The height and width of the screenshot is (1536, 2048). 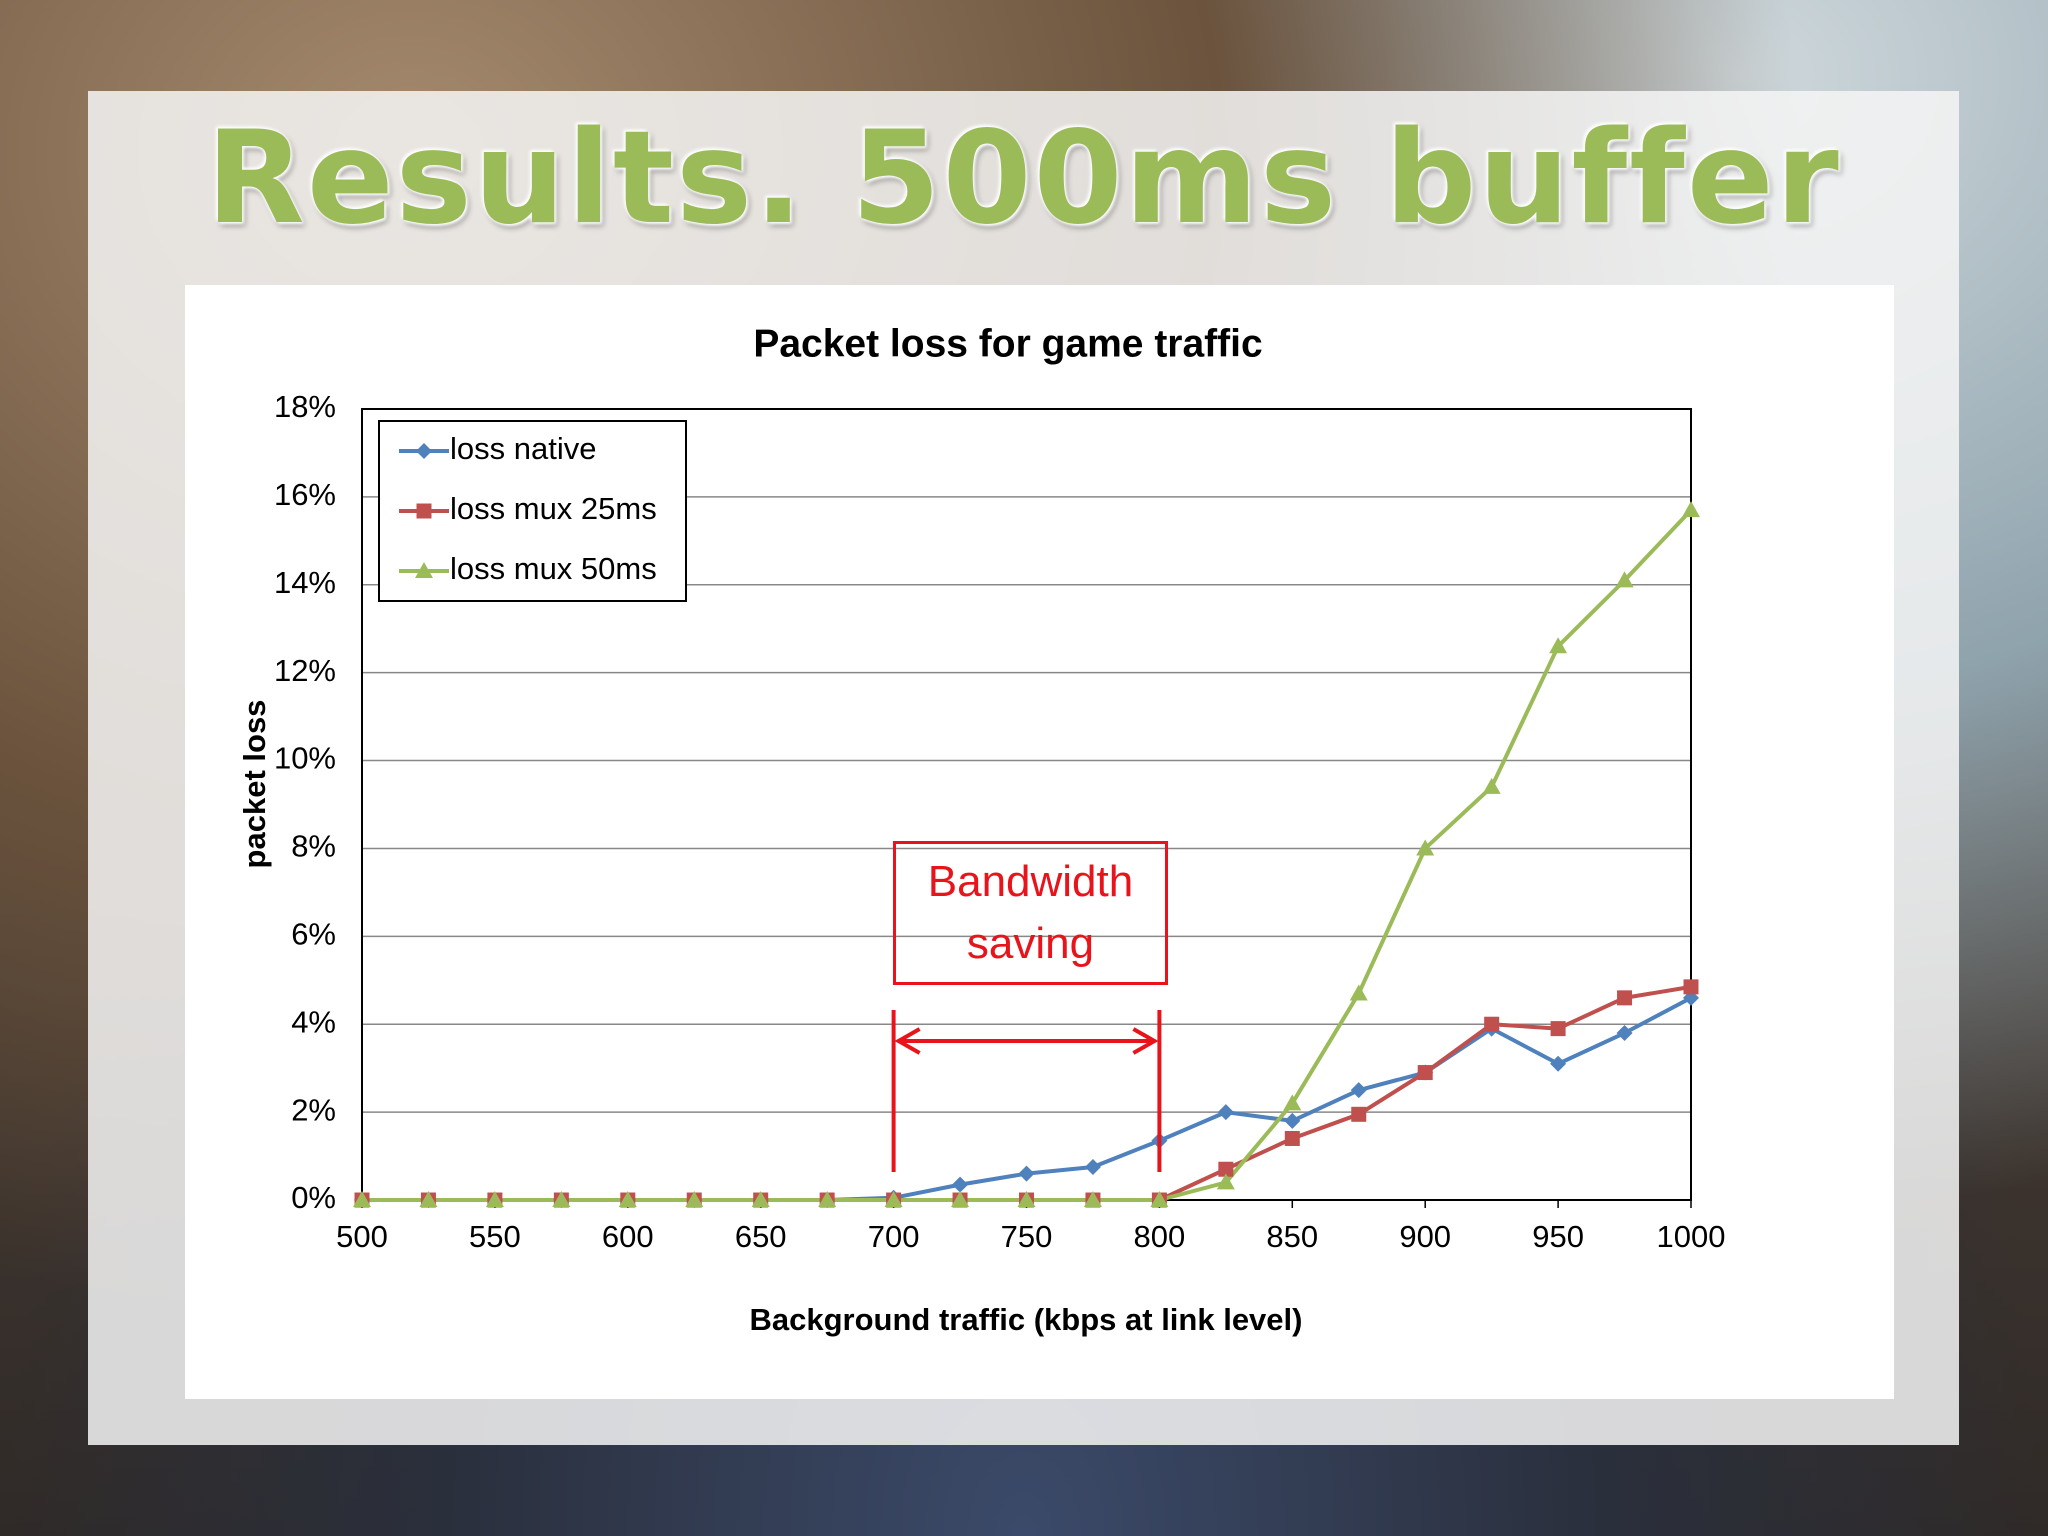 I want to click on x-tick-label: 800, so click(x=1160, y=1236).